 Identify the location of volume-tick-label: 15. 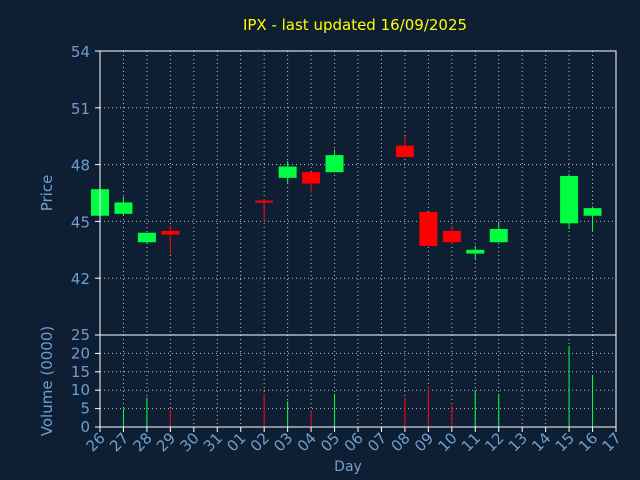
(80, 372).